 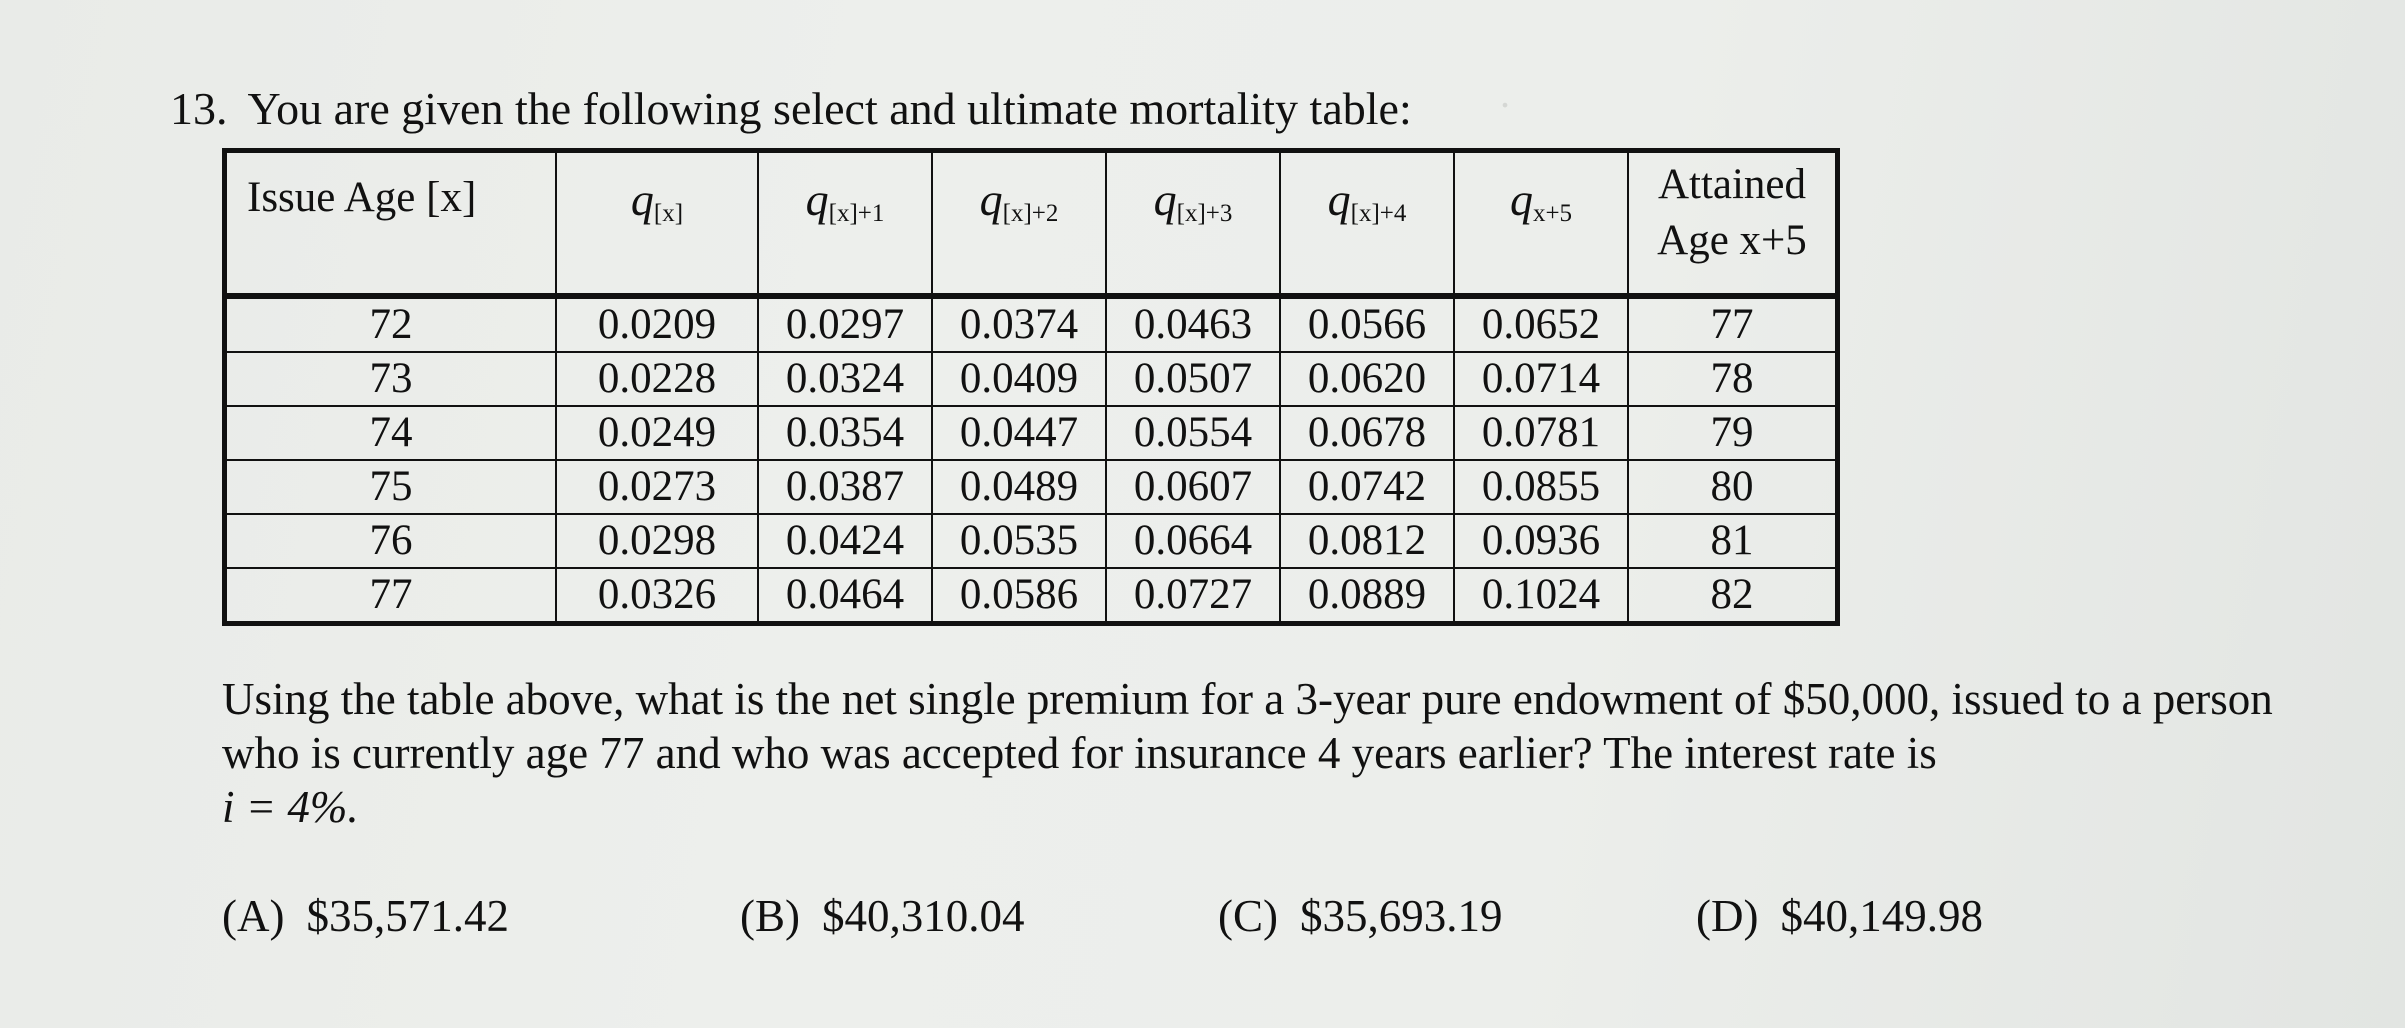 What do you see at coordinates (657, 224) in the screenshot?
I see `header-q0: q[x]` at bounding box center [657, 224].